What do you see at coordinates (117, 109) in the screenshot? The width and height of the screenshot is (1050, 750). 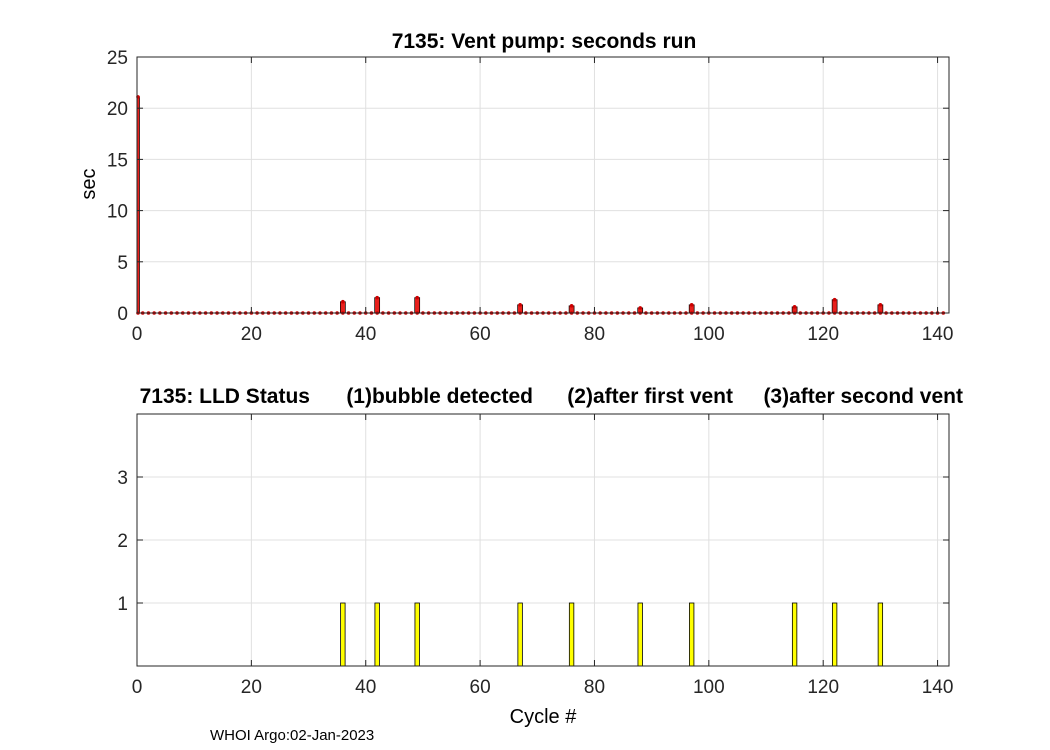 I see `y-tick-label: 20` at bounding box center [117, 109].